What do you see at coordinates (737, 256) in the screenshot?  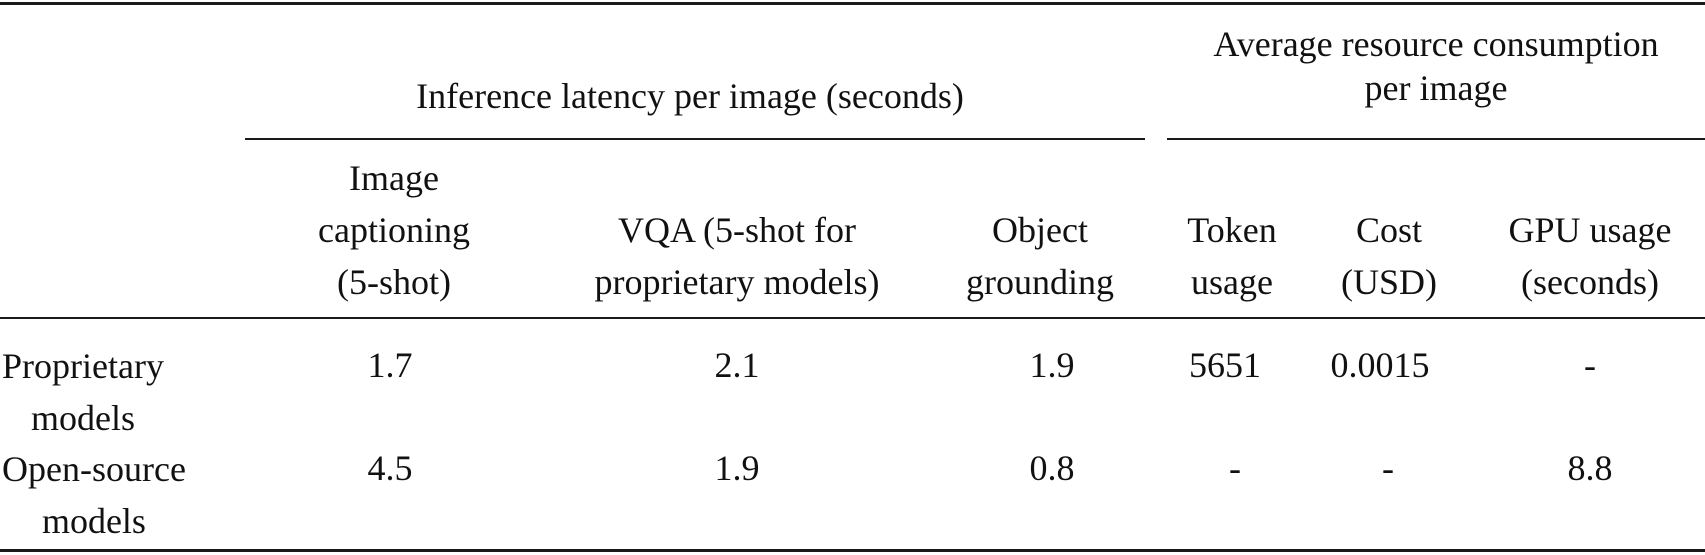 I see `col-header-vqa: VQA (5-shot for proprietary models)` at bounding box center [737, 256].